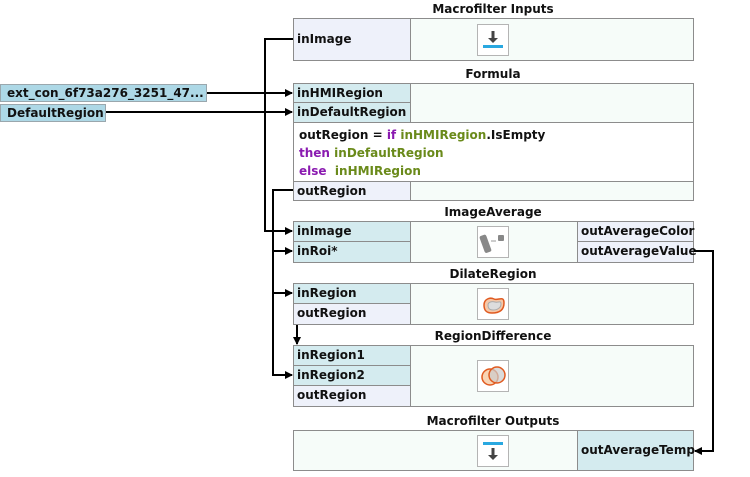 This screenshot has height=477, width=750. Describe the element at coordinates (637, 252) in the screenshot. I see `port-outAverageValue: outAverageValue` at that location.